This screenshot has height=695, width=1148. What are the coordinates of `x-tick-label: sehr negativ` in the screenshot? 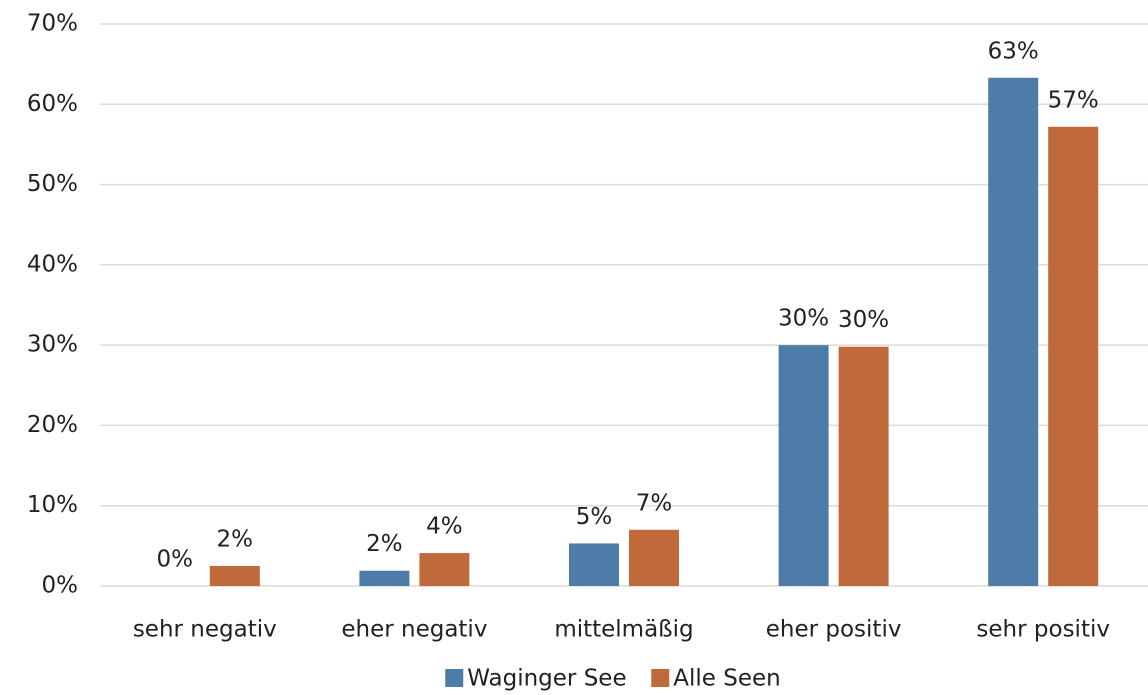 It's located at (205, 630).